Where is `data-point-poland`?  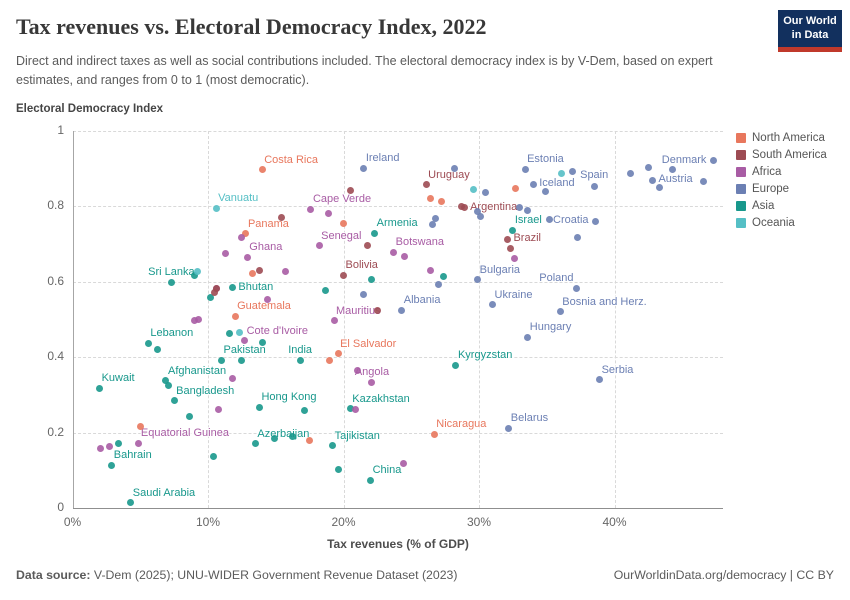
data-point-poland is located at coordinates (577, 288).